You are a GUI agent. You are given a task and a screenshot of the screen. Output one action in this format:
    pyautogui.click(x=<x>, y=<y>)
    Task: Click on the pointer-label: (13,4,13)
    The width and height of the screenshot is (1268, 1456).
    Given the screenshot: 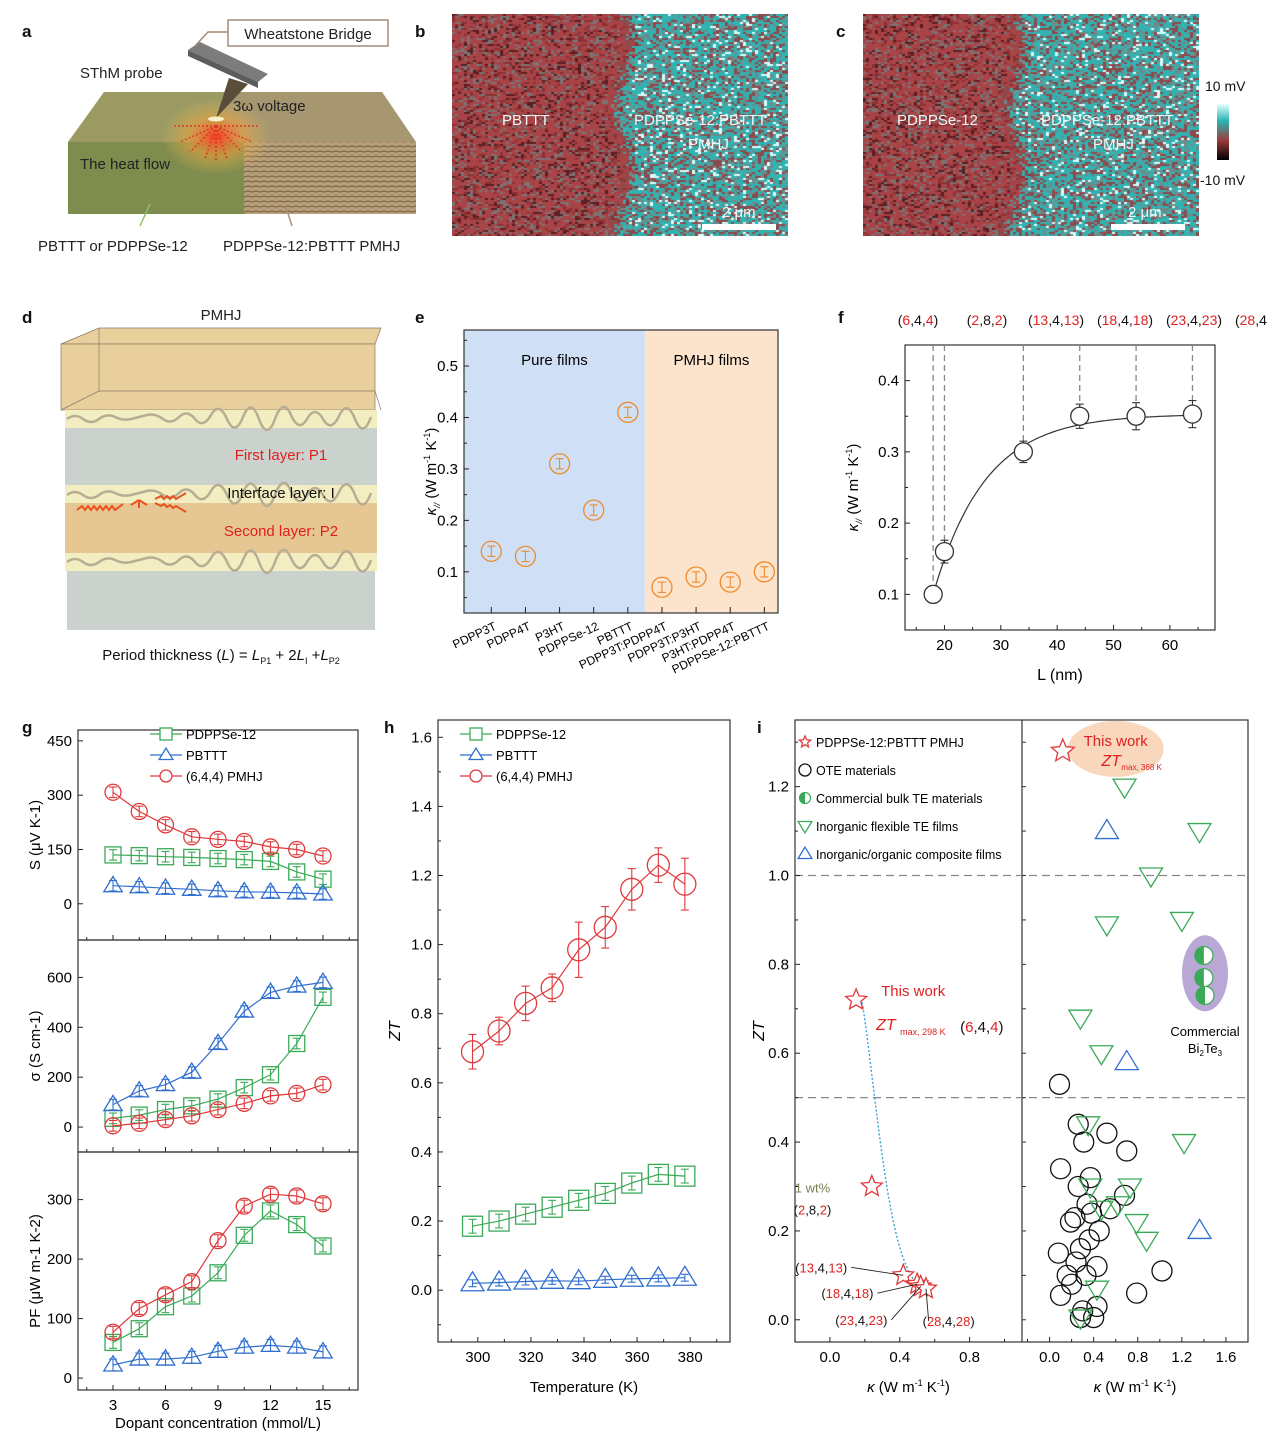 What is the action you would take?
    pyautogui.click(x=821, y=1267)
    